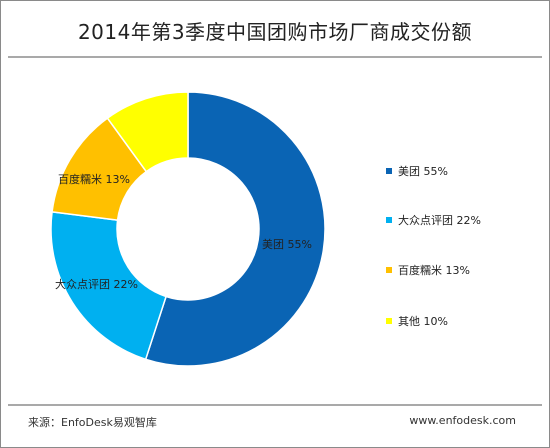 This screenshot has width=550, height=448. Describe the element at coordinates (389, 270) in the screenshot. I see `legend-swatch-nuomi` at that location.